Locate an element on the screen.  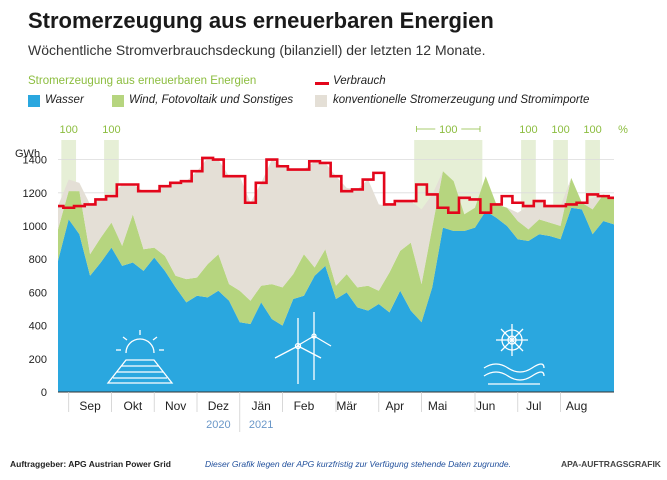
y-tick-label-2: 400 is located at coordinates (38, 327).